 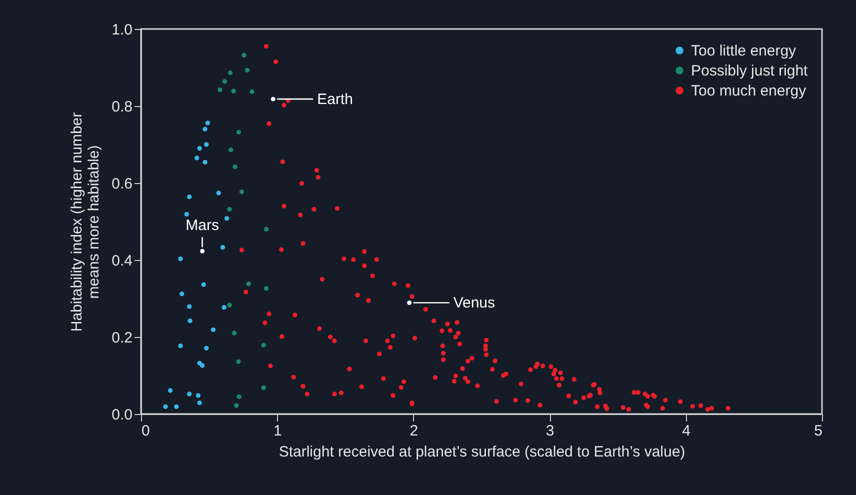 What do you see at coordinates (202, 225) in the screenshot?
I see `annotation: Mars` at bounding box center [202, 225].